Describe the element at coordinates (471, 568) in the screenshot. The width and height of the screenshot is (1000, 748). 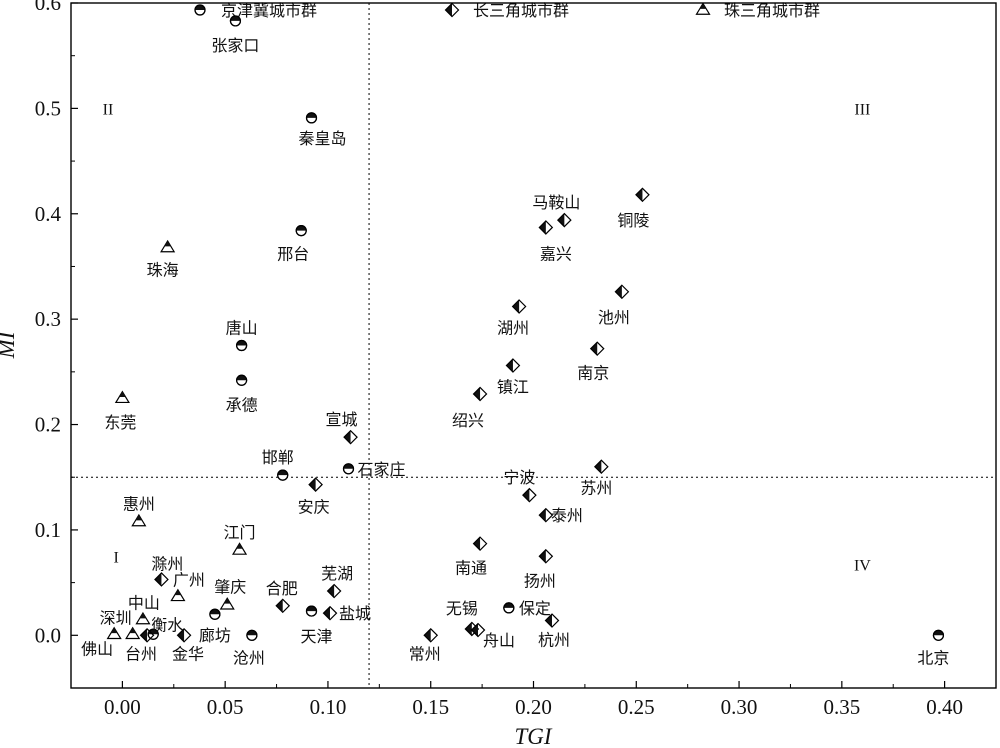
I see `data-point-label: 南通` at that location.